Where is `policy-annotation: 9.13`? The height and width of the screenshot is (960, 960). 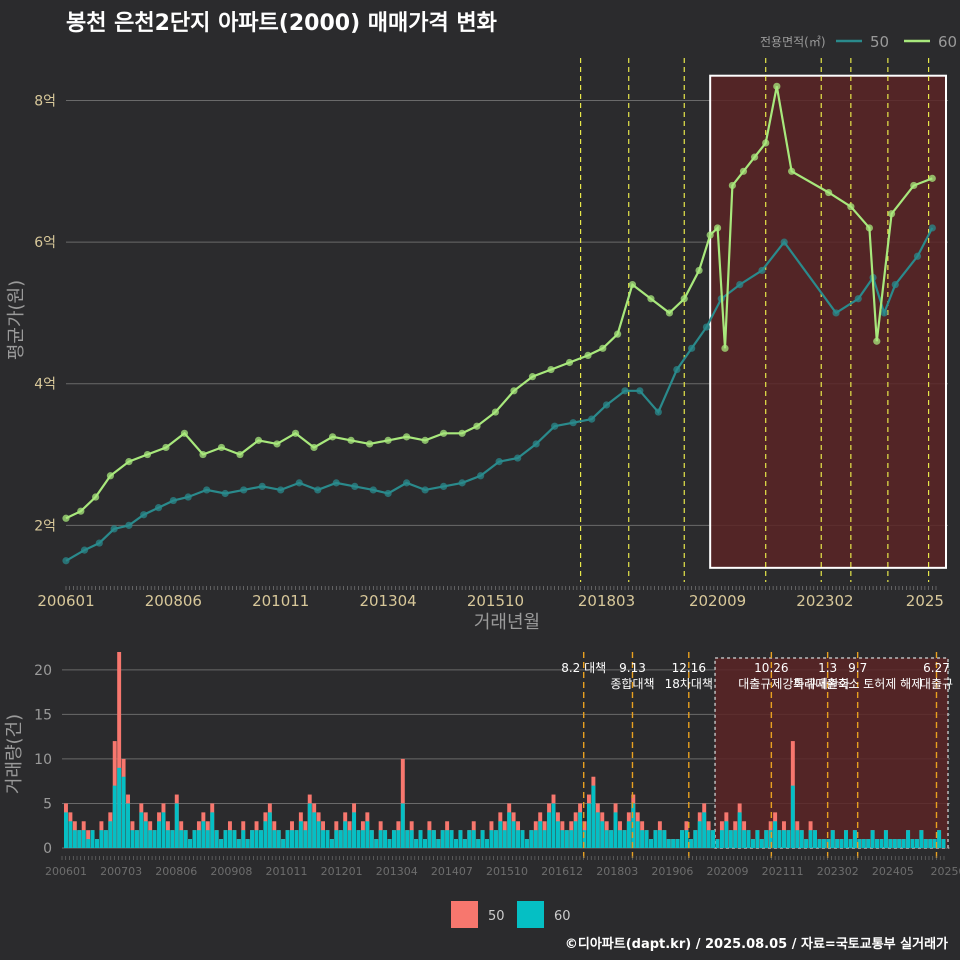
policy-annotation: 9.13 is located at coordinates (632, 668).